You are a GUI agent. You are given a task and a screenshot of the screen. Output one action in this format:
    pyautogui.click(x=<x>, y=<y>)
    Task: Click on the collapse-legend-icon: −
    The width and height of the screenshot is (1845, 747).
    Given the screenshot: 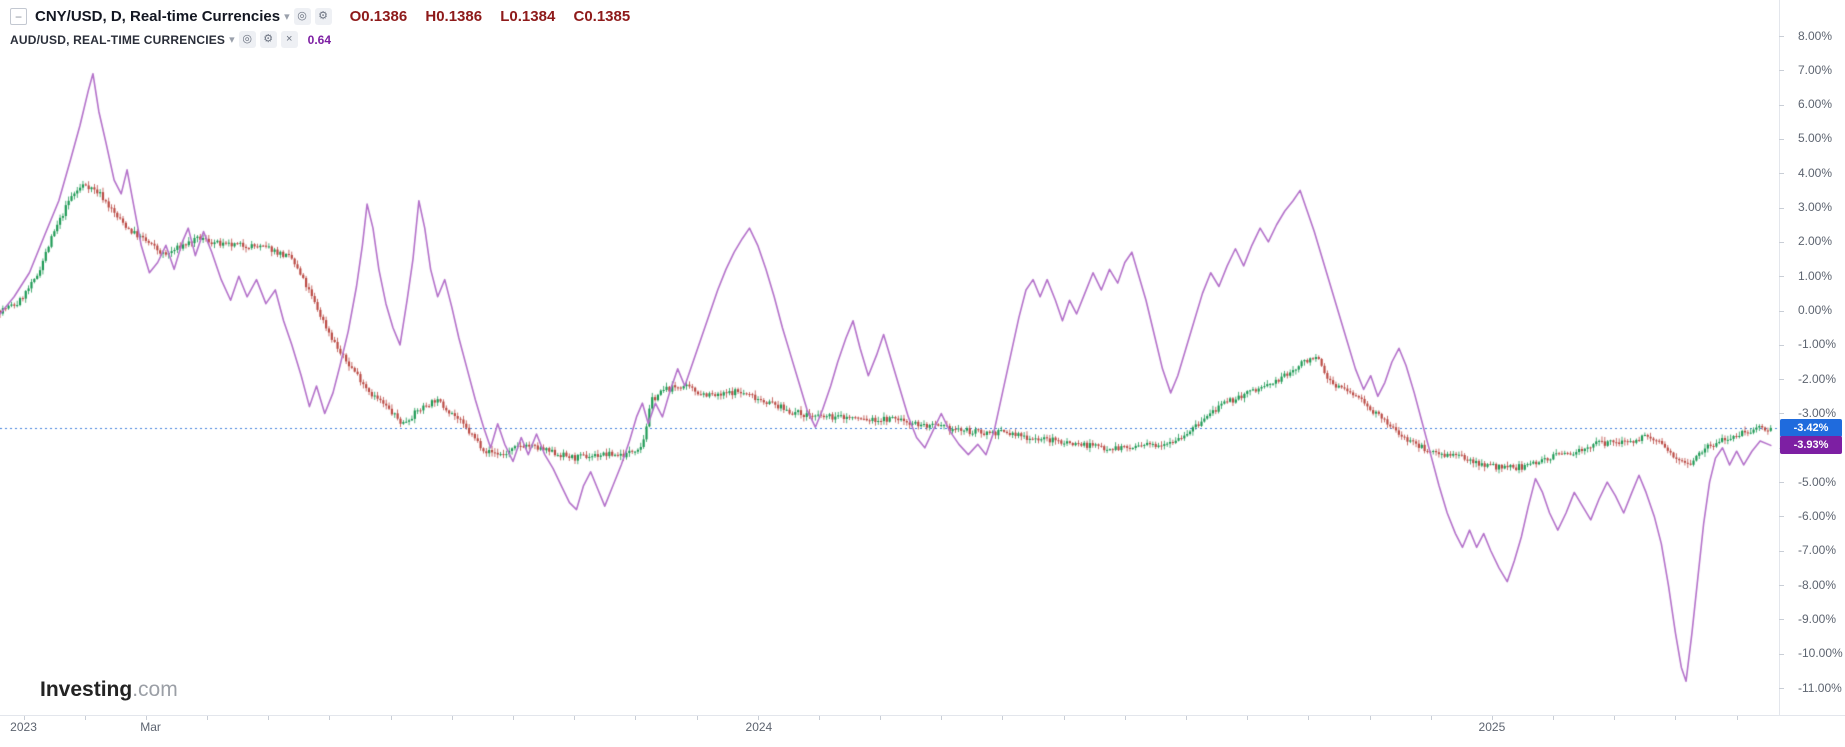 What is the action you would take?
    pyautogui.click(x=18, y=16)
    